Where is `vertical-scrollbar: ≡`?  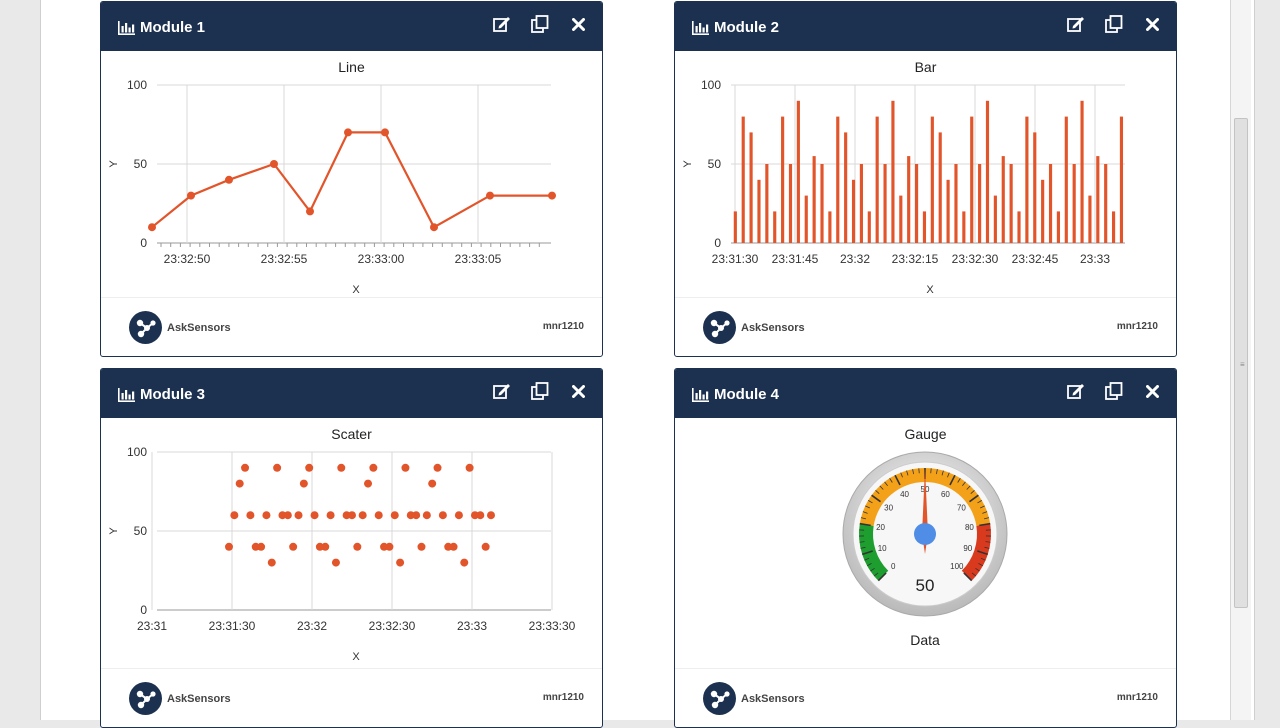
vertical-scrollbar: ≡ is located at coordinates (1240, 360).